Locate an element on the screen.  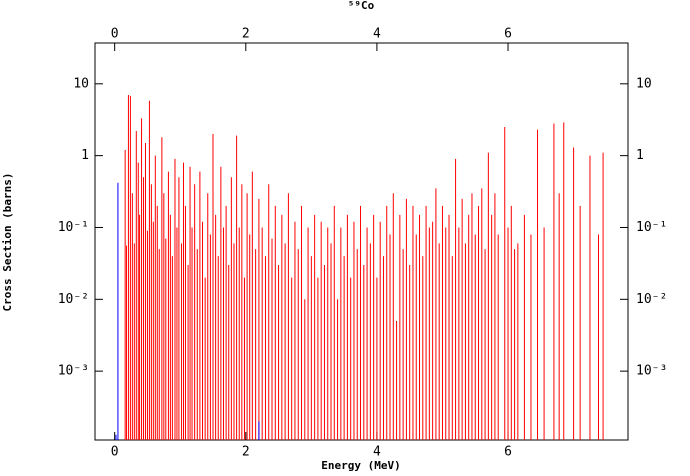
x-tick-label: 0 is located at coordinates (115, 452).